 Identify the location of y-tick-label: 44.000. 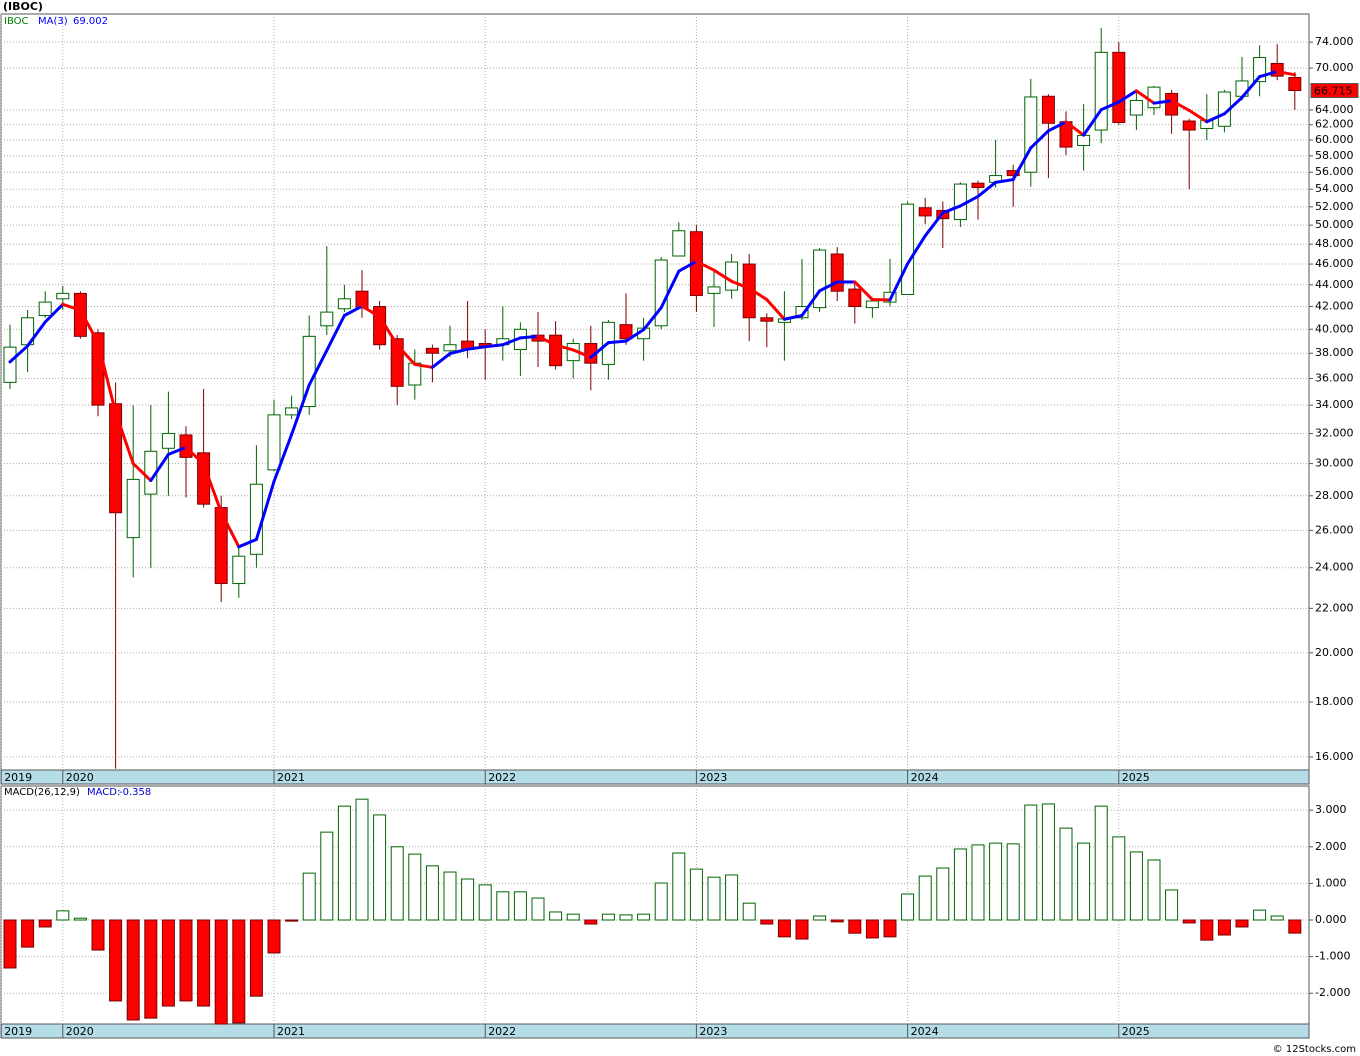
(1334, 284).